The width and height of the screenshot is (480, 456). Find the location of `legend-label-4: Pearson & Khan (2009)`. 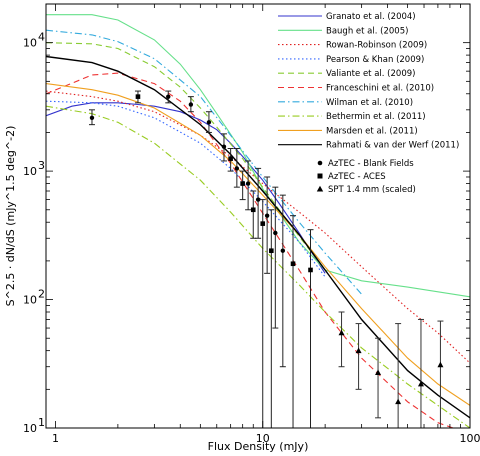

legend-label-4: Pearson & Khan (2009) is located at coordinates (375, 60).